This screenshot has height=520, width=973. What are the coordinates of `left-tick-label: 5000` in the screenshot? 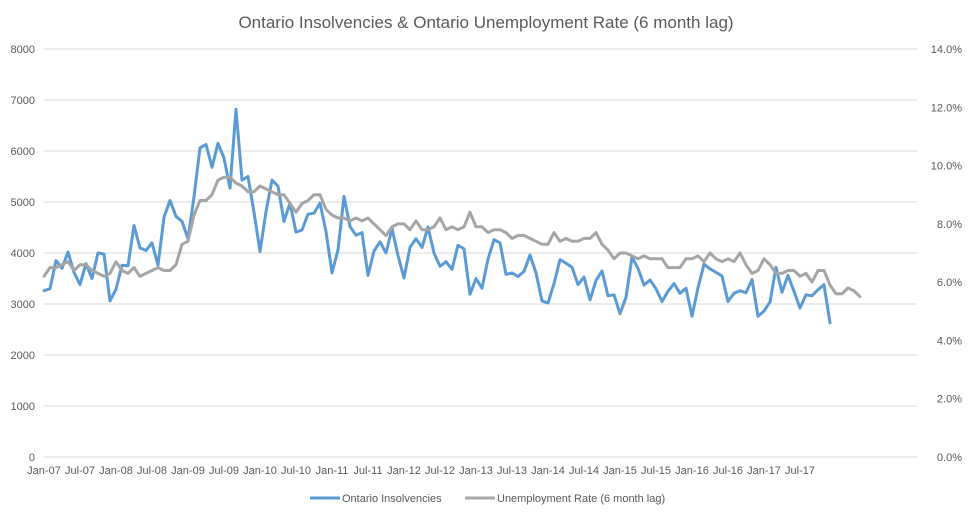 It's located at (23, 203).